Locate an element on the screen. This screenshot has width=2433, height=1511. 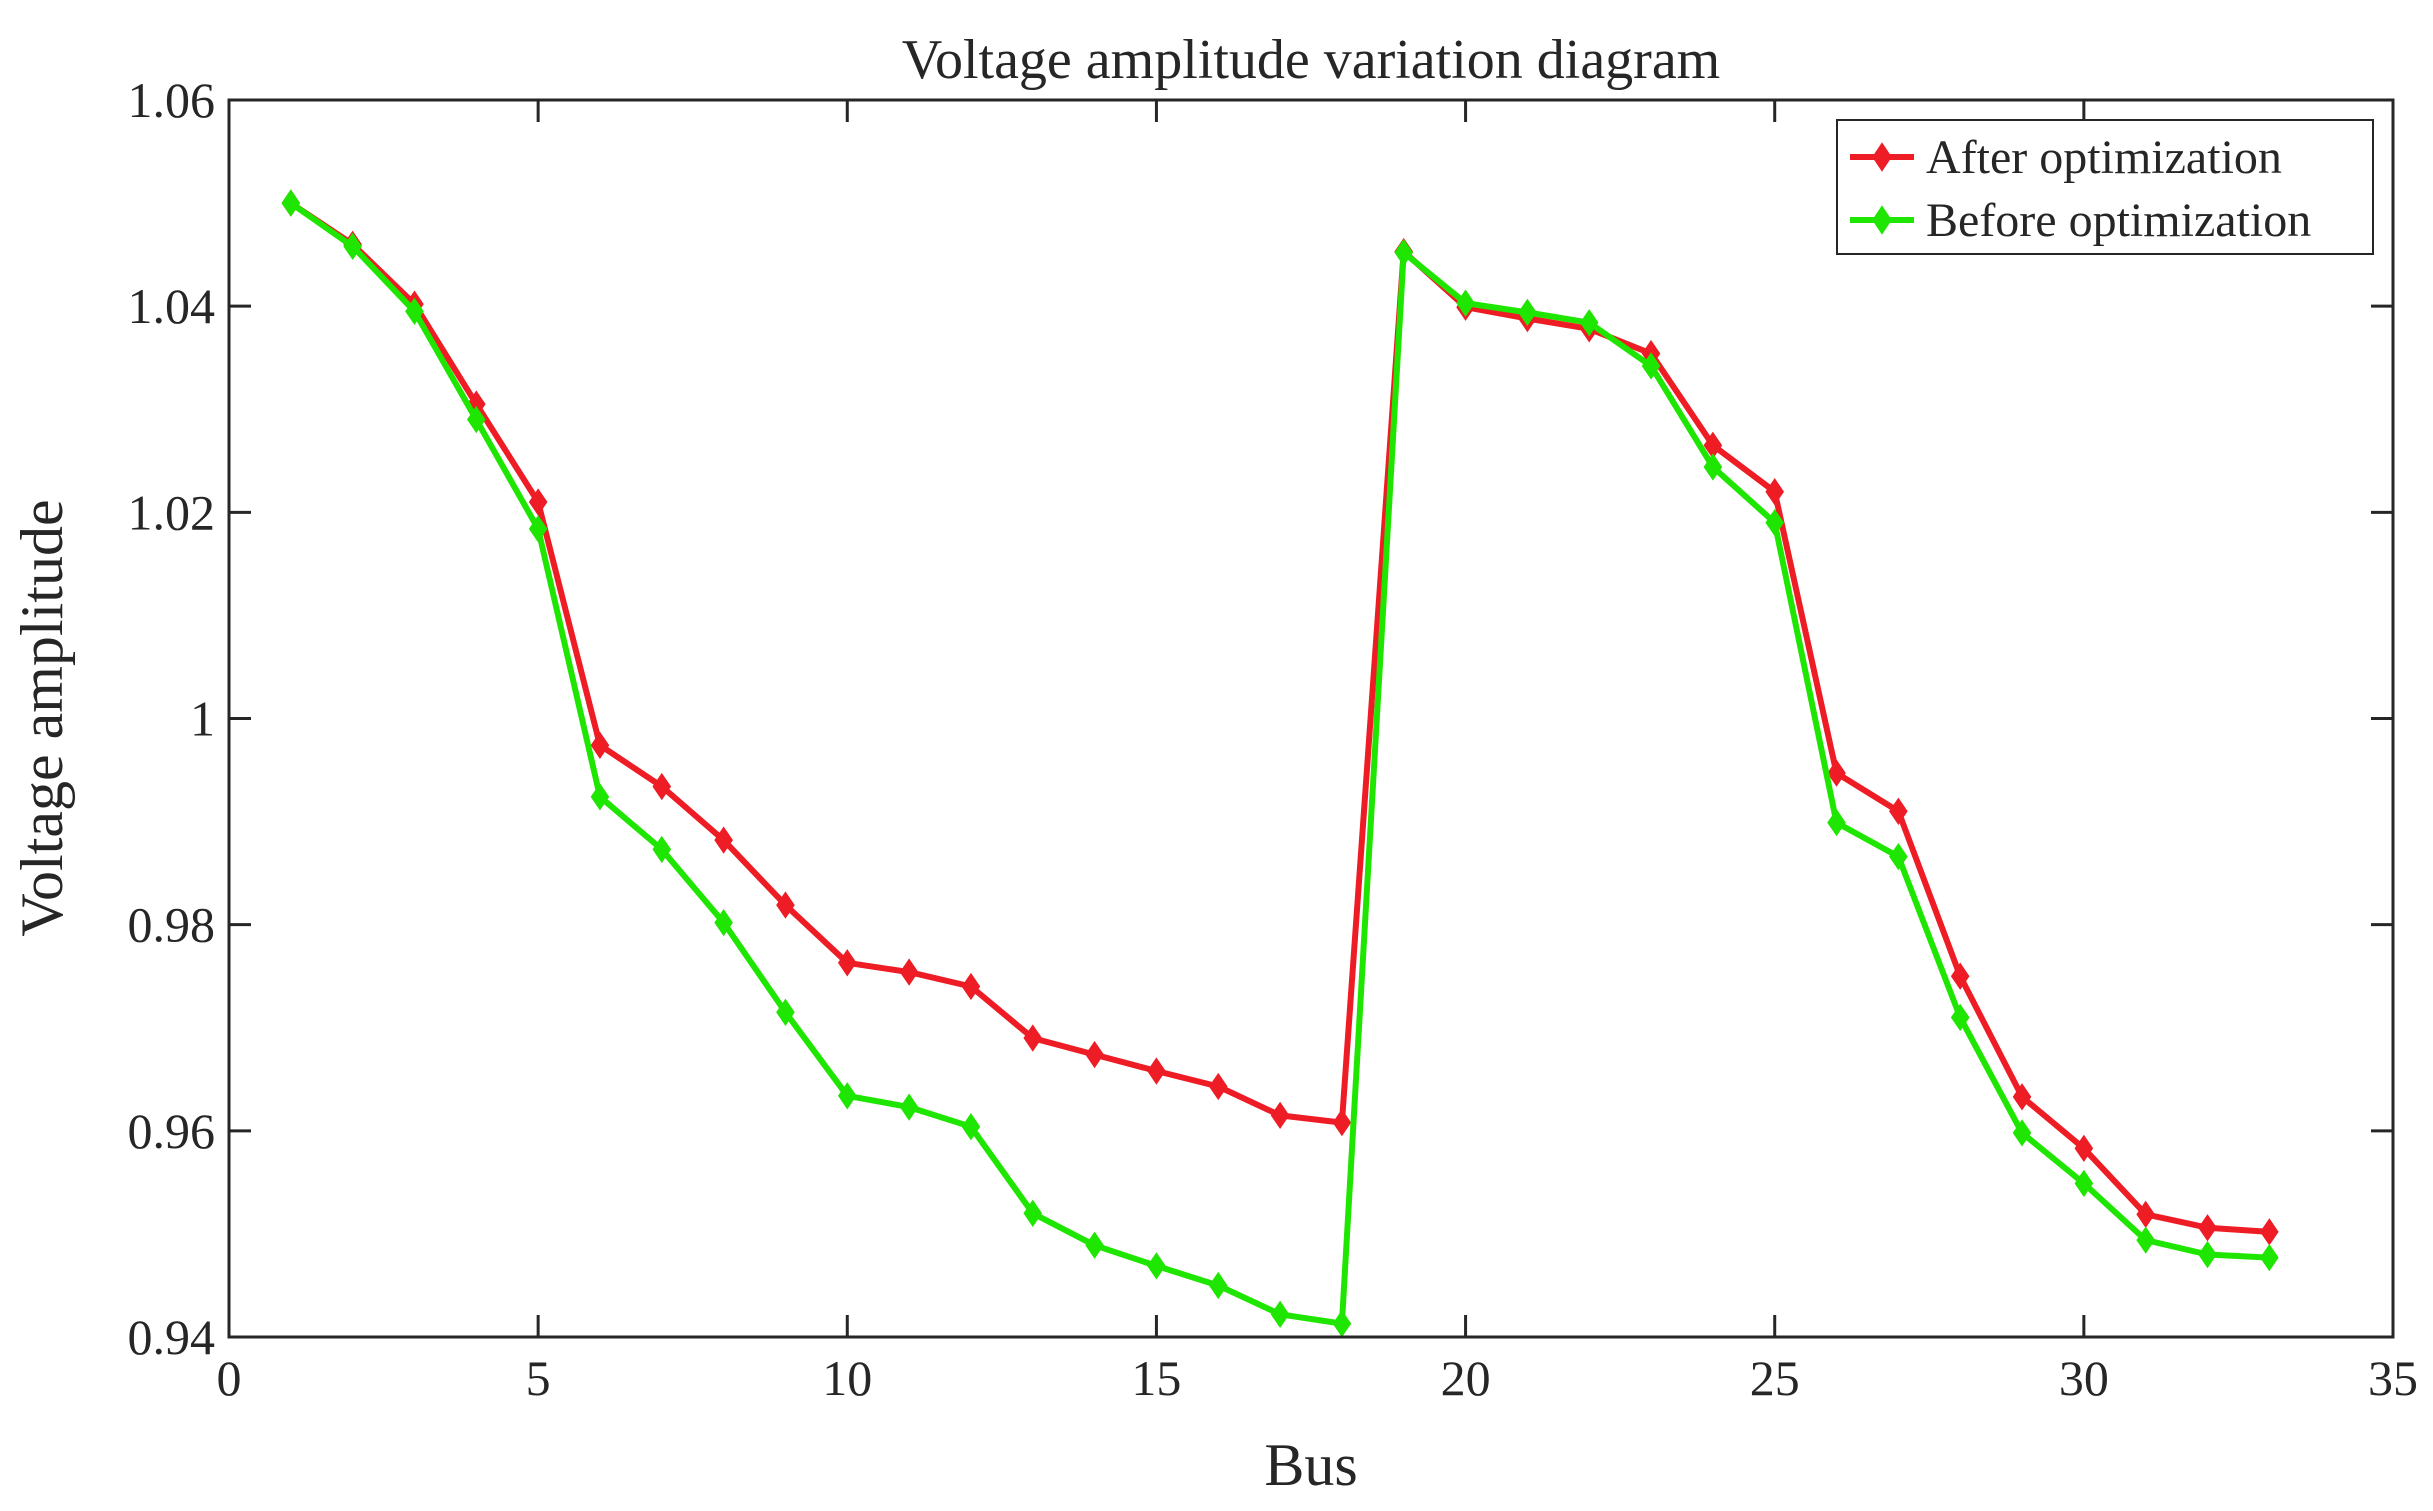
chart-title: Voltage amplitude variation diagram is located at coordinates (1311, 60).